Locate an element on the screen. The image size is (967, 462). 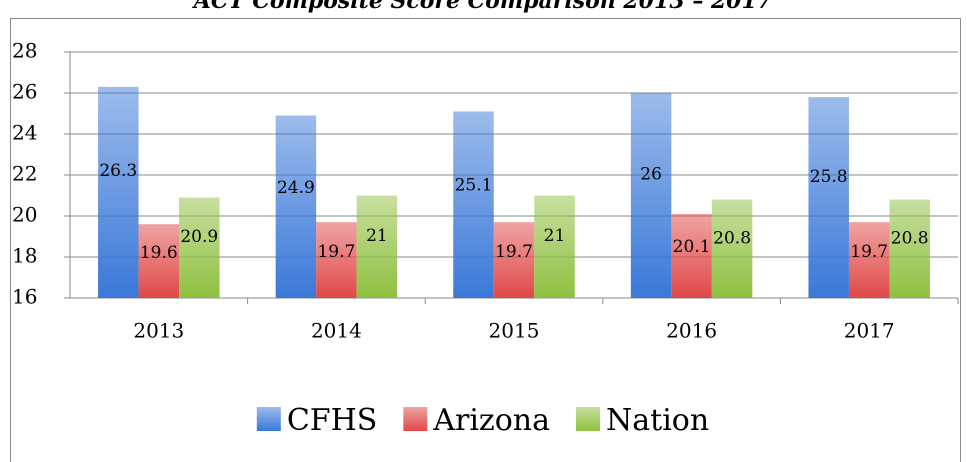
y-tick-label: 24 is located at coordinates (24, 133).